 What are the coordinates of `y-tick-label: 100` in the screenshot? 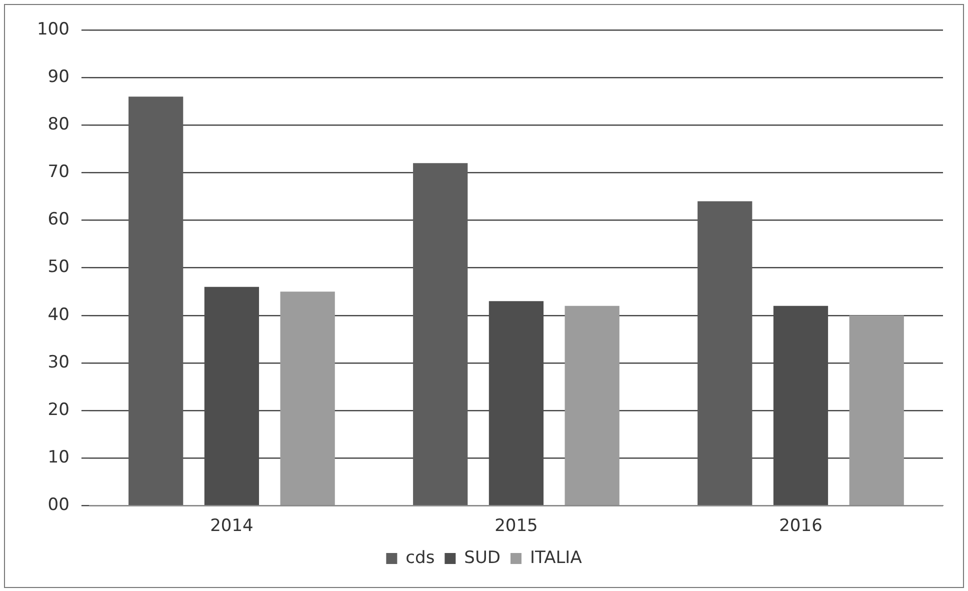 It's located at (53, 29).